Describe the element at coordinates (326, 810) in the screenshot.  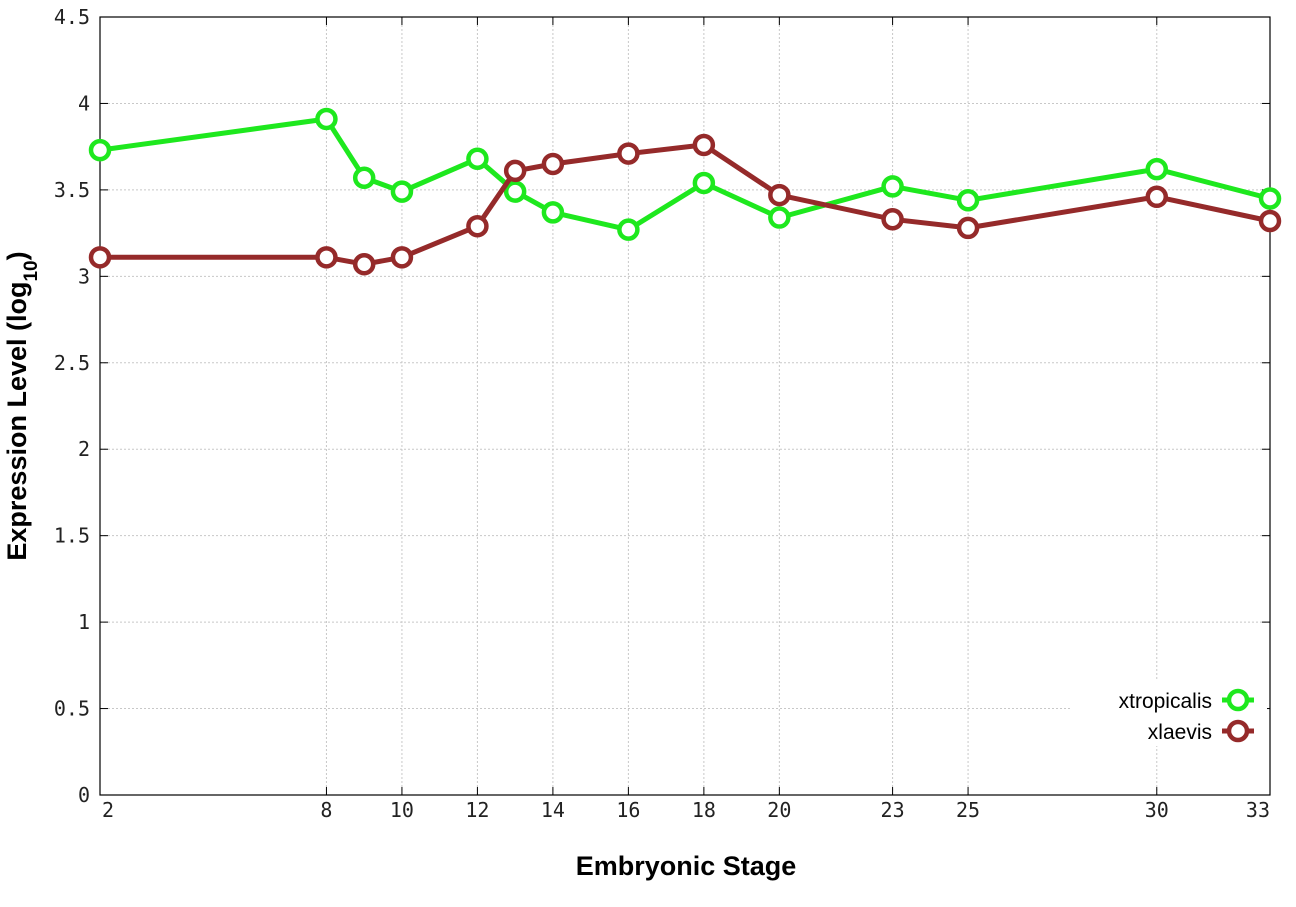
I see `x-tick-label: 8` at that location.